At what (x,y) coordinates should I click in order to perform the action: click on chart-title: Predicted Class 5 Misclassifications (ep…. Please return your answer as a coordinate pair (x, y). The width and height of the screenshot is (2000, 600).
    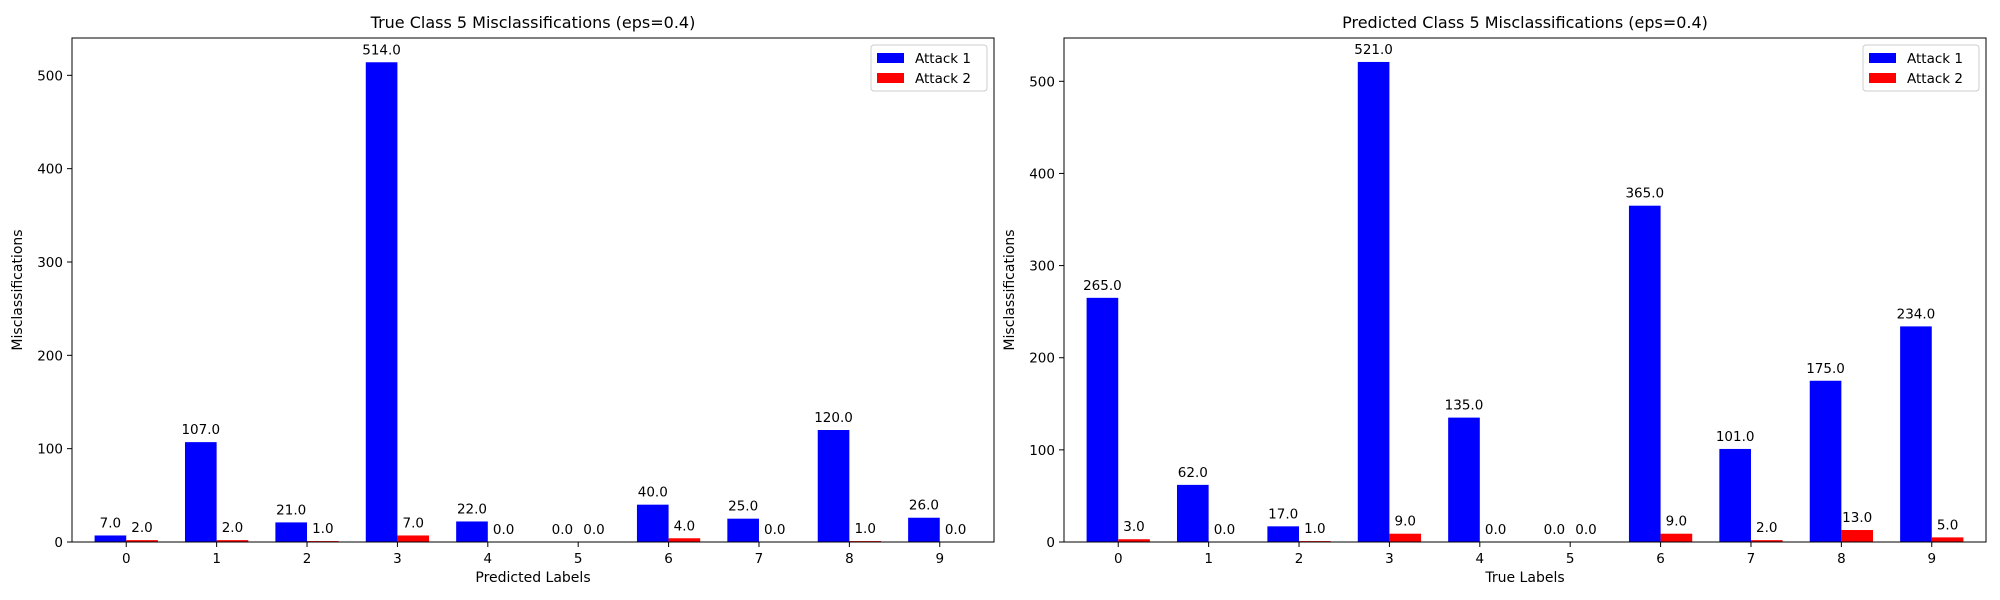
    Looking at the image, I should click on (1525, 22).